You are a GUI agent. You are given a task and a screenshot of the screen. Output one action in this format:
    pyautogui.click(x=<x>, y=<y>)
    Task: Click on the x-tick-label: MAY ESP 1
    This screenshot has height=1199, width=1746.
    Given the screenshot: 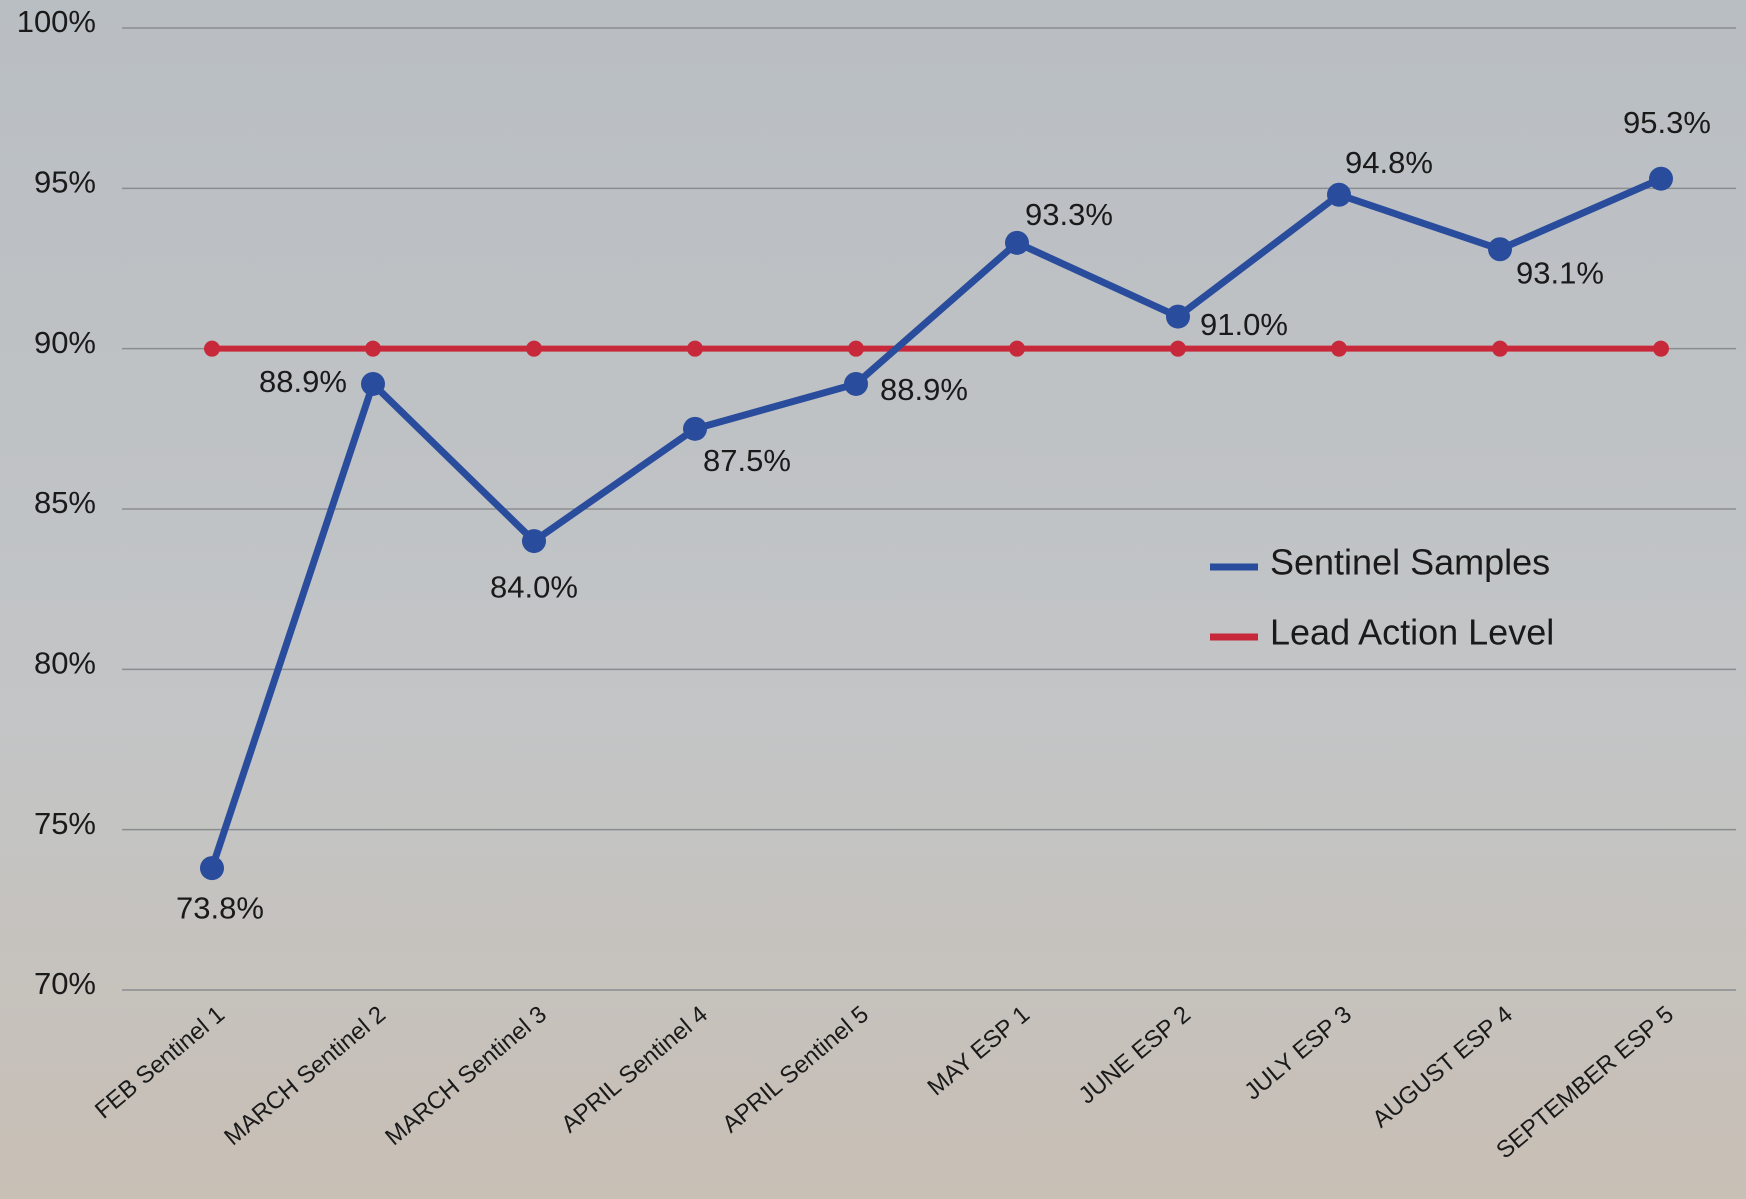 What is the action you would take?
    pyautogui.click(x=979, y=1051)
    